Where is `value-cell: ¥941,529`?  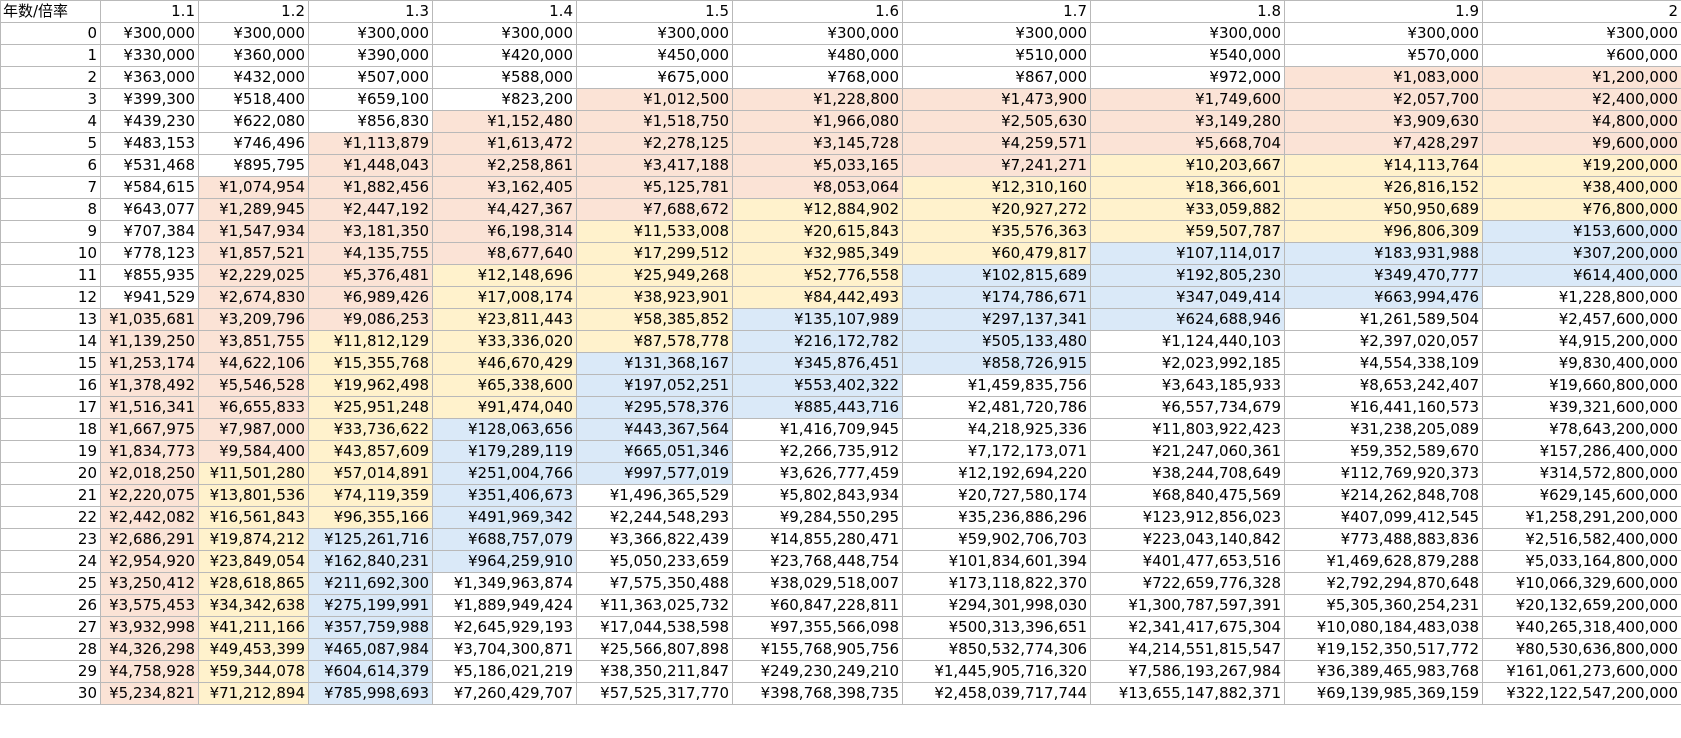
value-cell: ¥941,529 is located at coordinates (149, 297).